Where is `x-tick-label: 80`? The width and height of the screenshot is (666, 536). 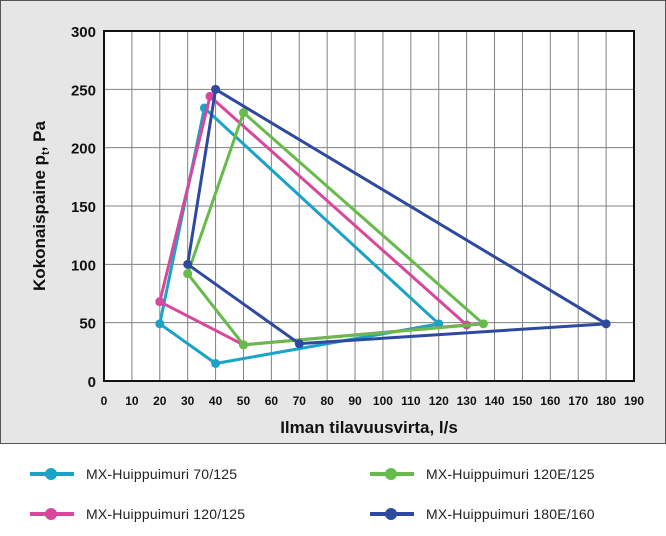 x-tick-label: 80 is located at coordinates (327, 401).